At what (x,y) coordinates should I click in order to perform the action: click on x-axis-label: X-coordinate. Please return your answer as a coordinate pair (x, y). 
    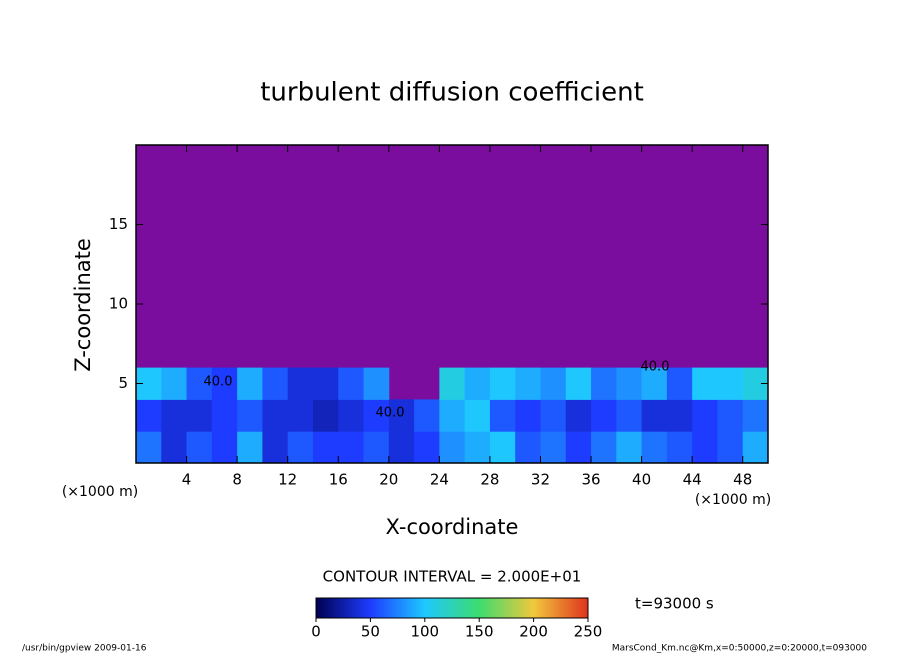
    Looking at the image, I should click on (452, 527).